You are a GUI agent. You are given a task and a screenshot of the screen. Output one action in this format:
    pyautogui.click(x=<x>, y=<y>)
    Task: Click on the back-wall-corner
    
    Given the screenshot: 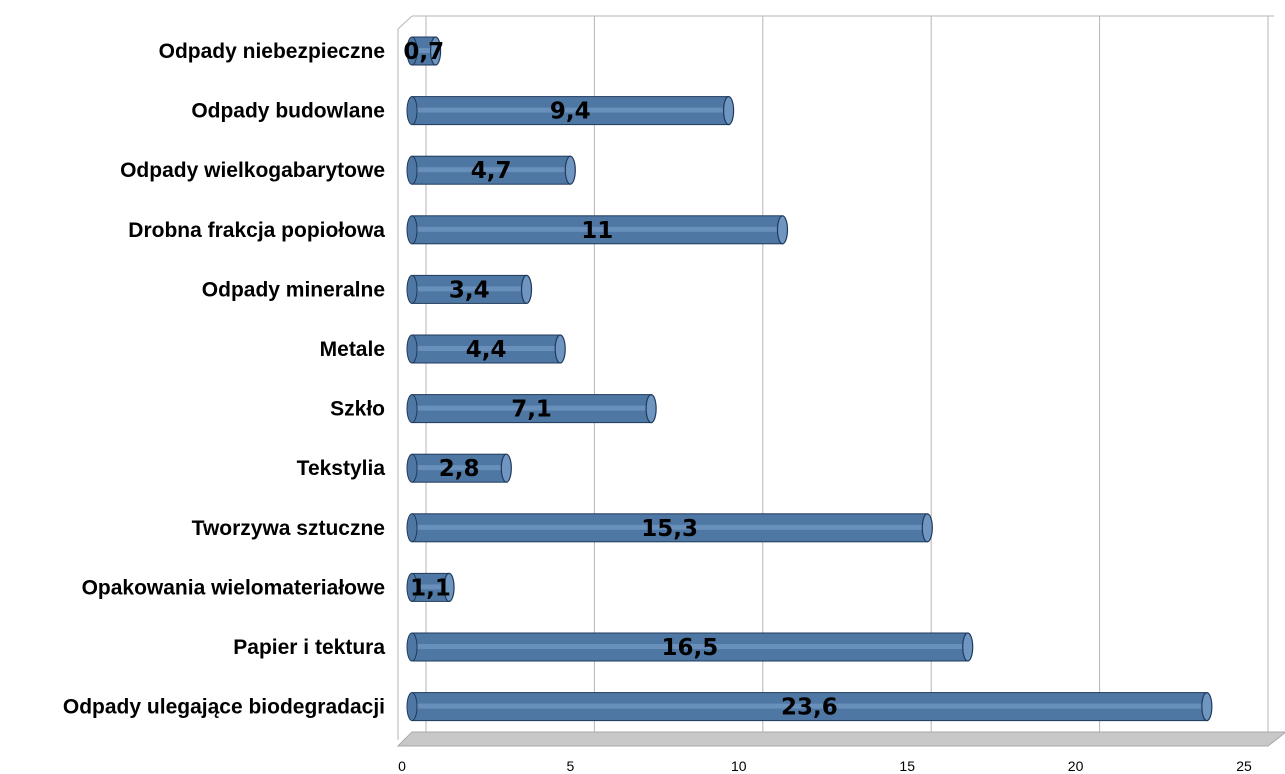 What is the action you would take?
    pyautogui.click(x=405, y=22)
    